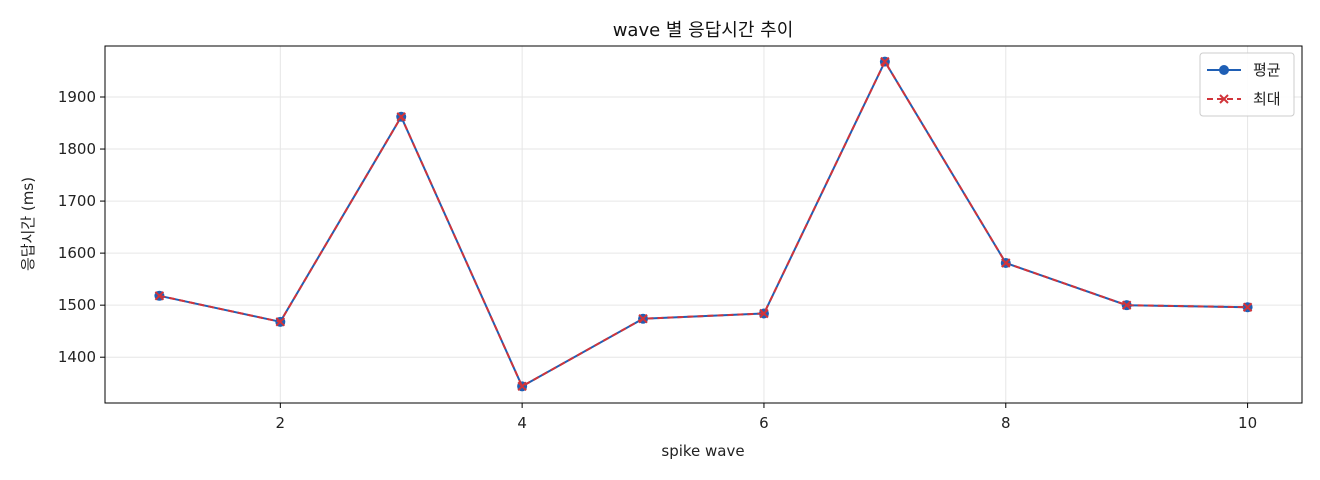 The width and height of the screenshot is (1320, 480). I want to click on x-axis-label: spike wave, so click(702, 451).